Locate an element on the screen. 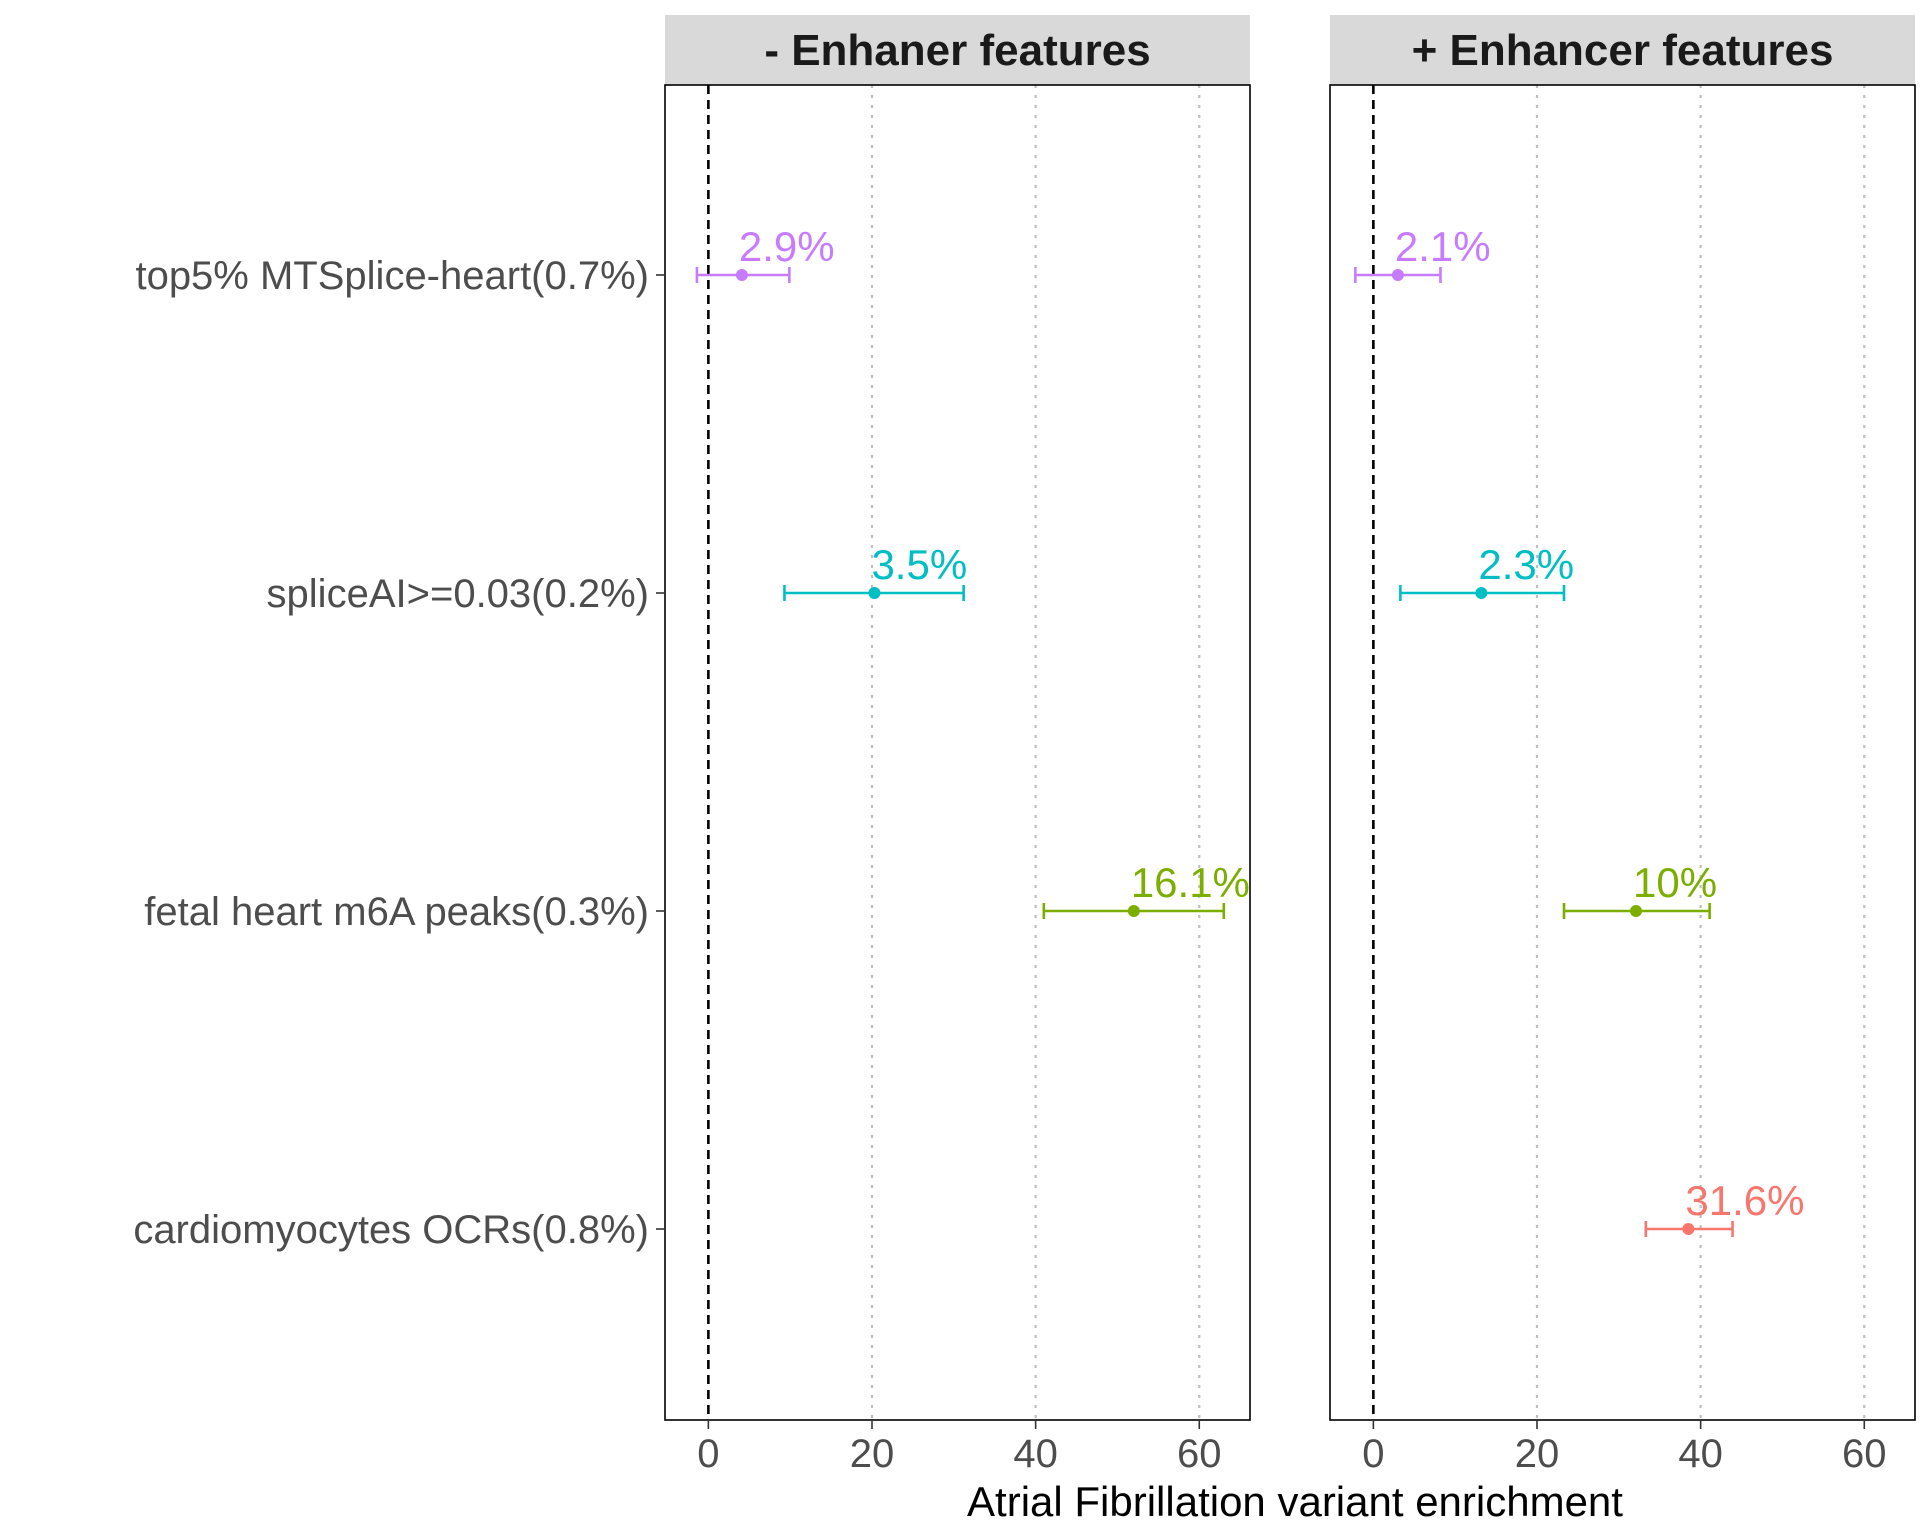 The height and width of the screenshot is (1536, 1920). estimate-label: 2.1% is located at coordinates (1443, 246).